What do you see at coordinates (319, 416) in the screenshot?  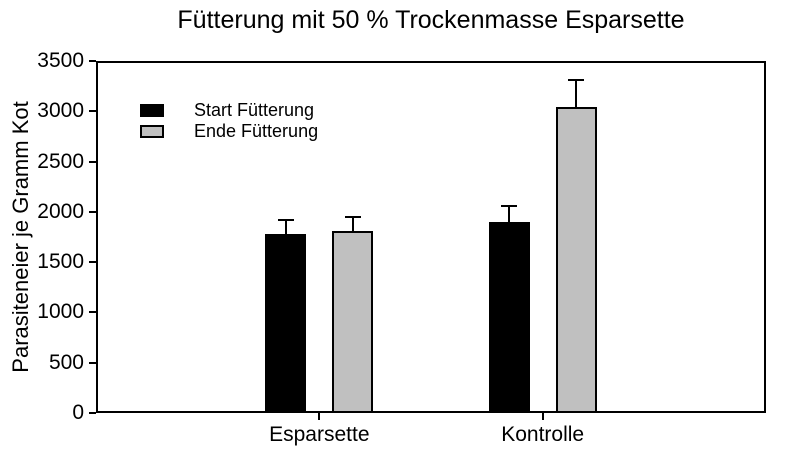 I see `x-tick-esparsette` at bounding box center [319, 416].